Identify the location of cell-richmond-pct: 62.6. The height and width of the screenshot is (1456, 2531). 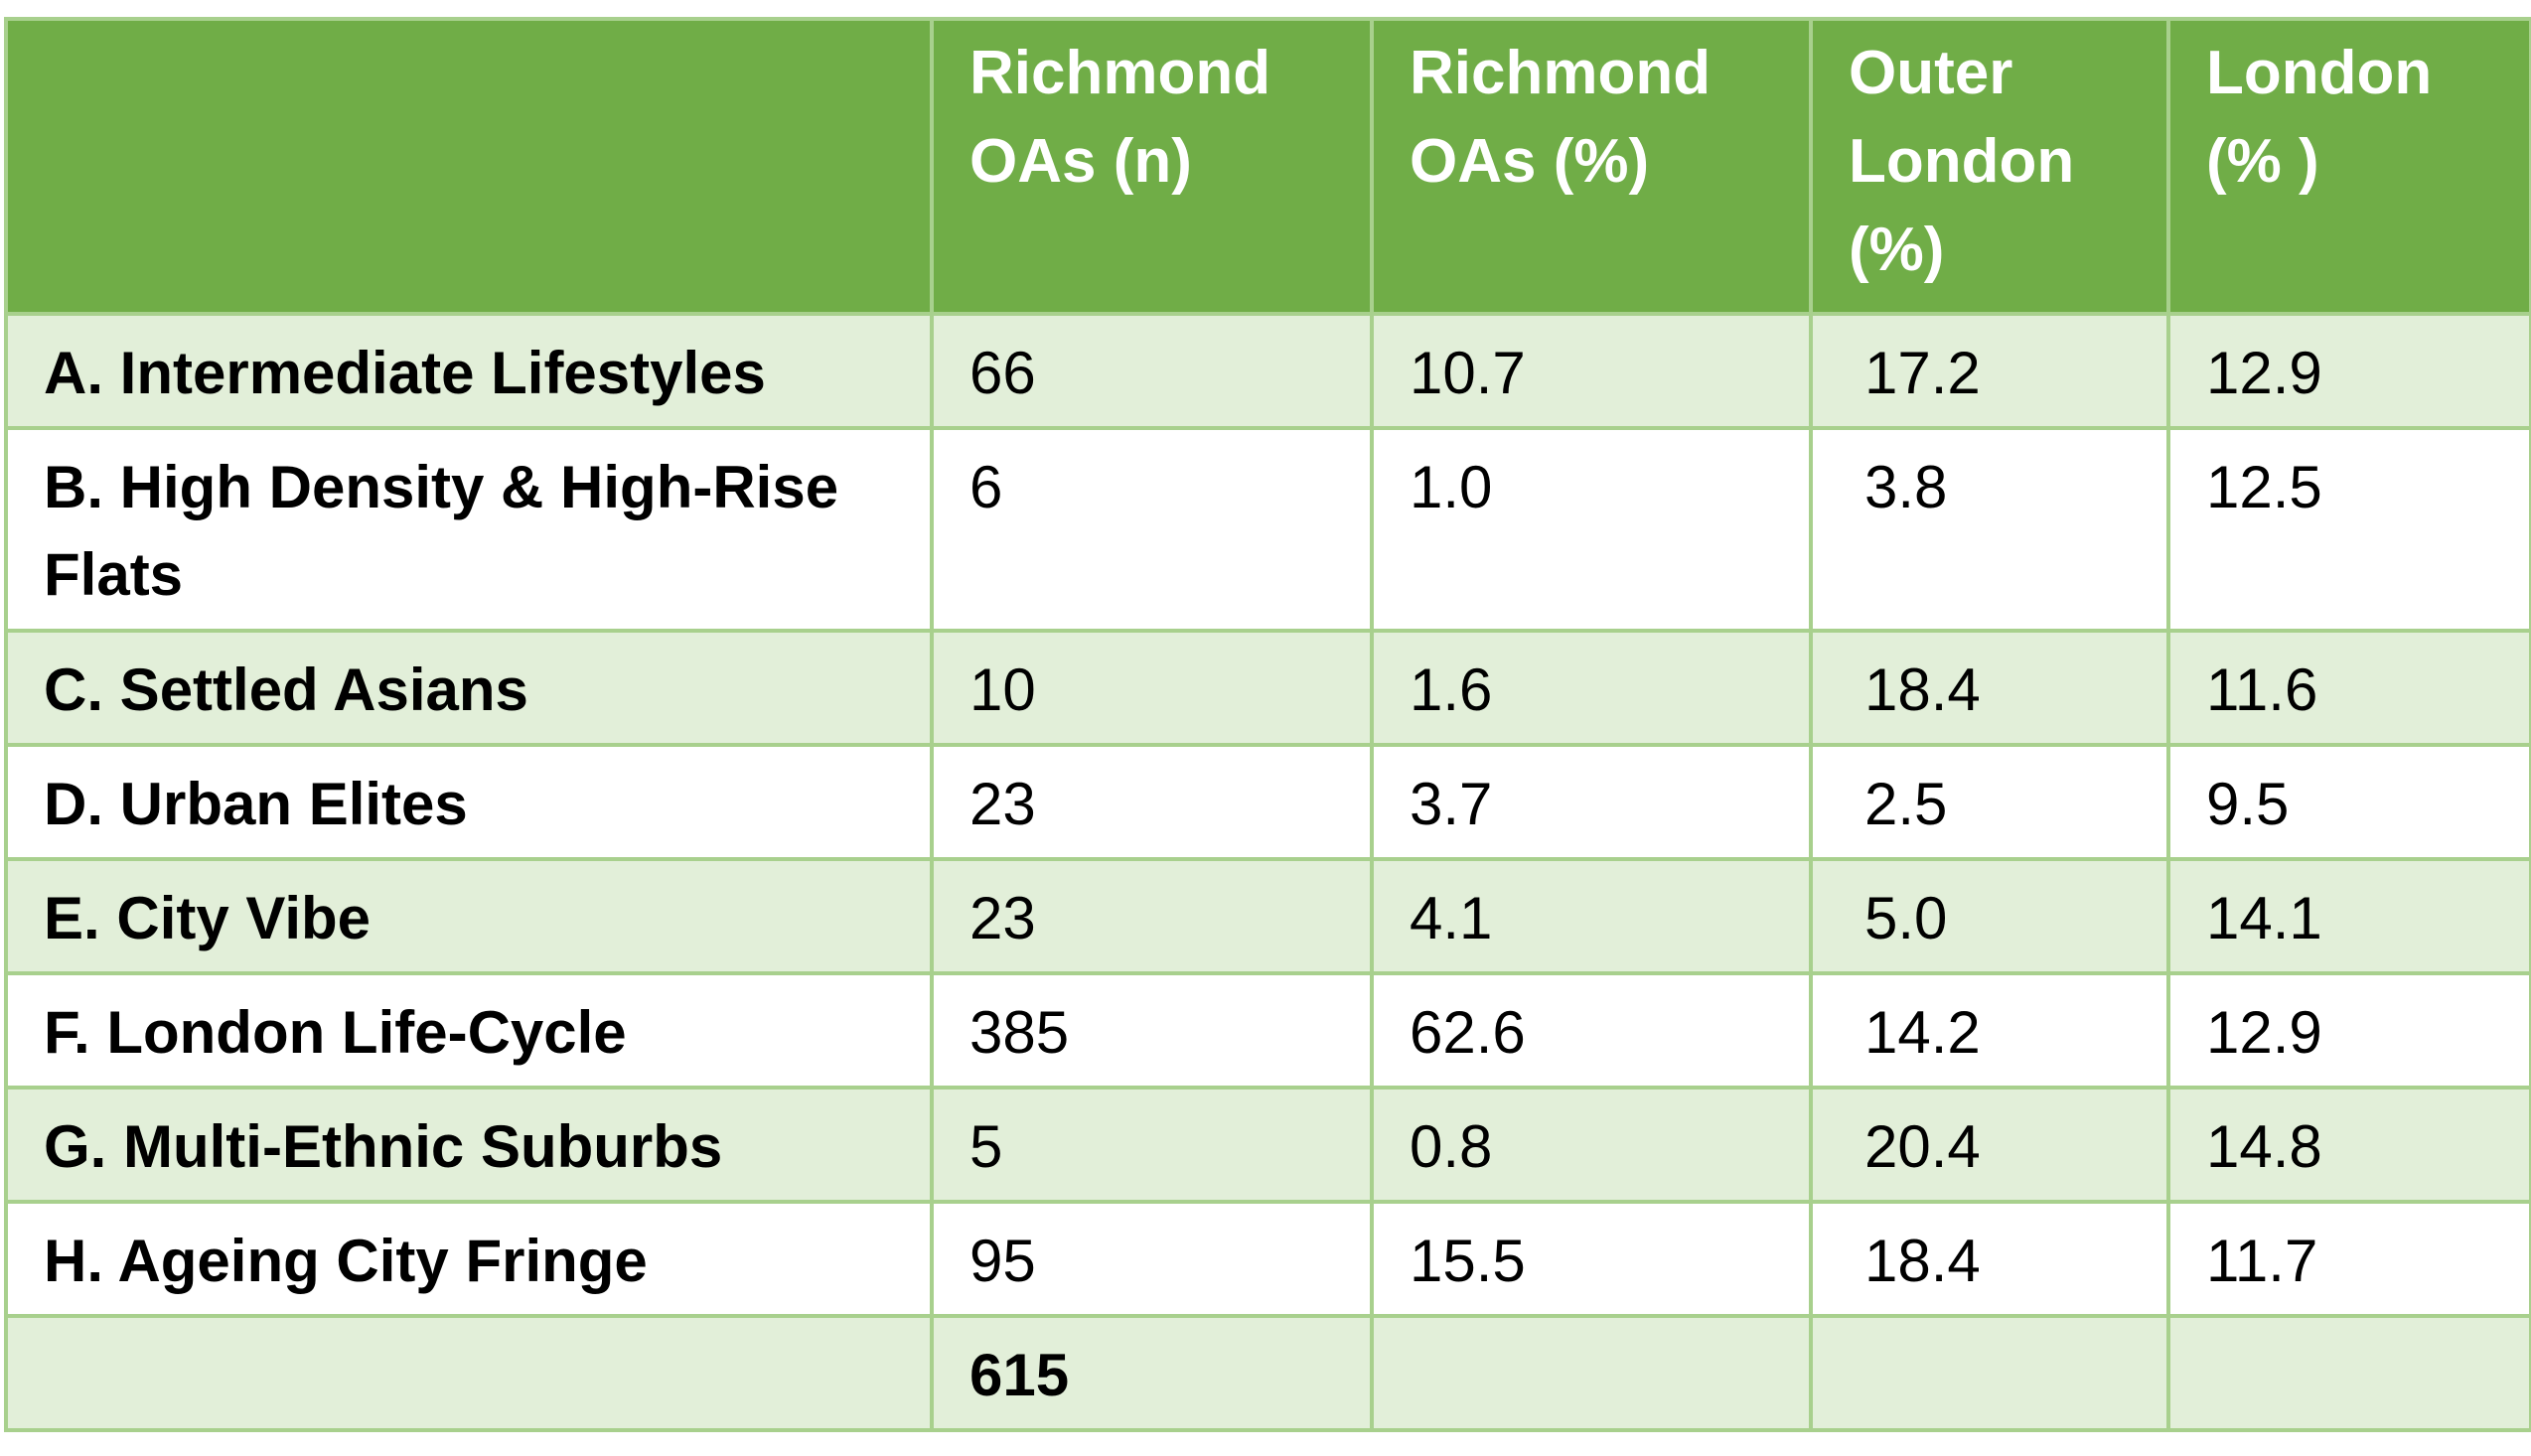
(1591, 1030).